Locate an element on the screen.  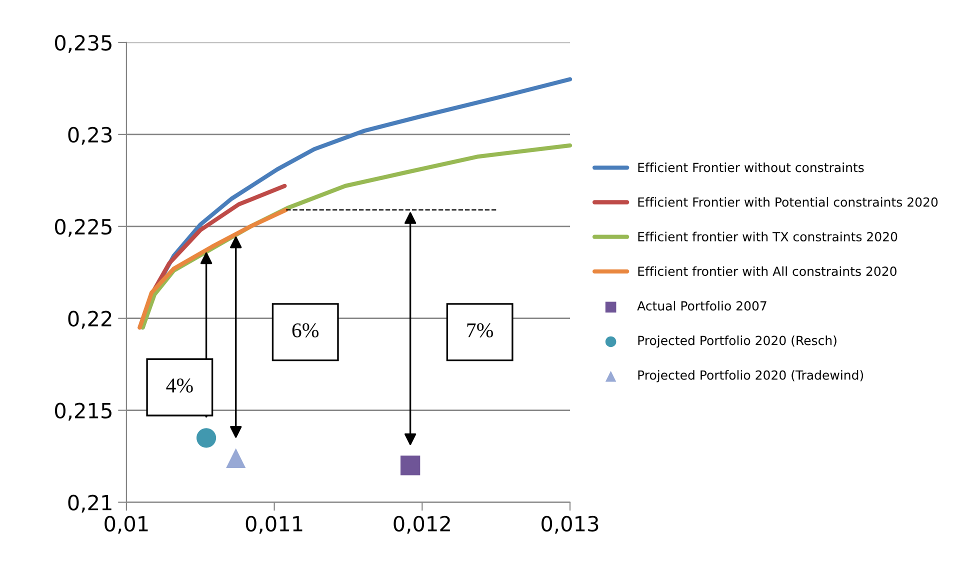
x-tick-label: 0,013 is located at coordinates (570, 525).